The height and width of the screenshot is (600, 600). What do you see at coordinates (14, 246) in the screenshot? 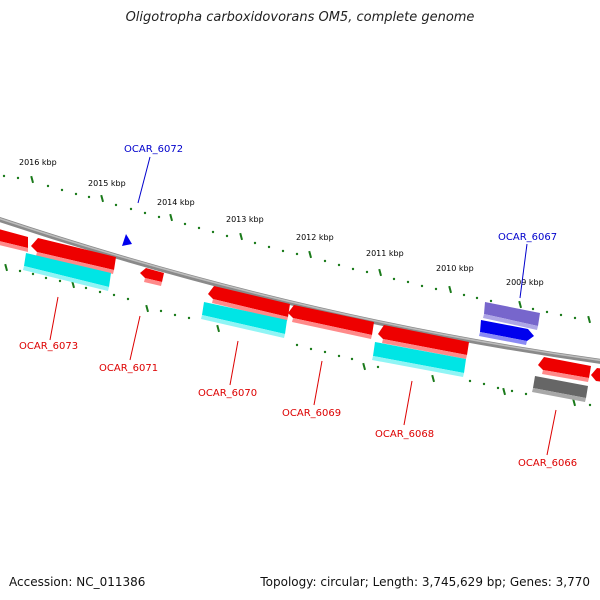
I see `gene-ocar-6073-left-shade` at bounding box center [14, 246].